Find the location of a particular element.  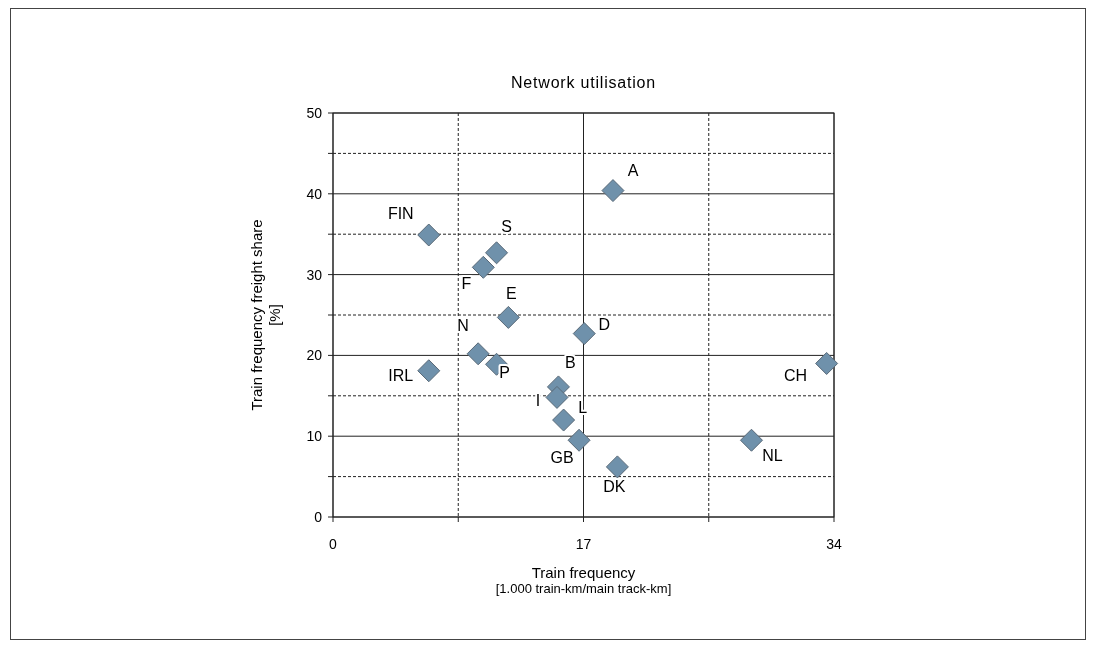

annotation: D is located at coordinates (604, 325).